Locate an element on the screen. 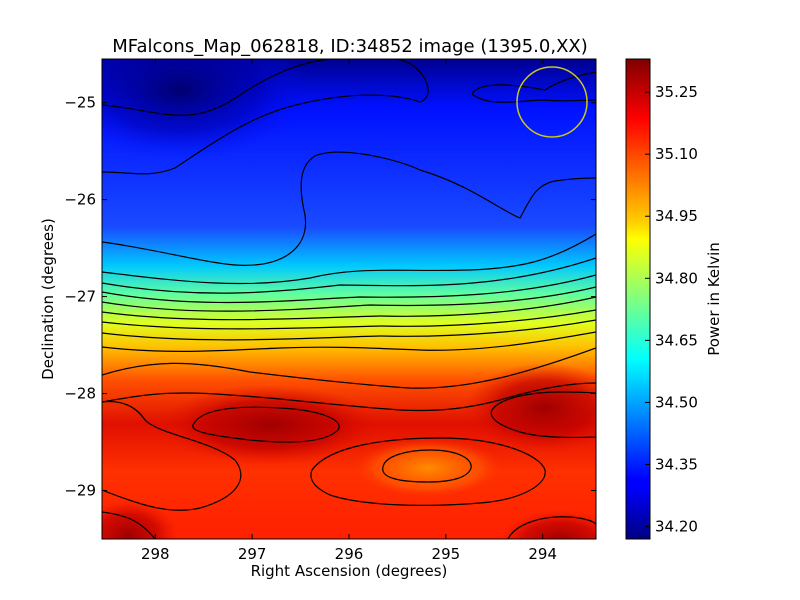  colorbar-tick-label: 34.35 is located at coordinates (676, 465).